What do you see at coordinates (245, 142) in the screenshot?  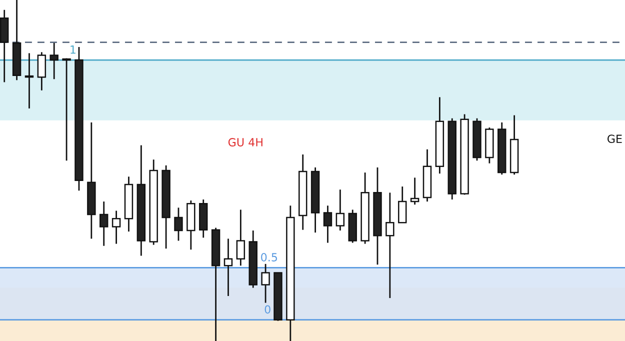 I see `annotation: GU 4H` at bounding box center [245, 142].